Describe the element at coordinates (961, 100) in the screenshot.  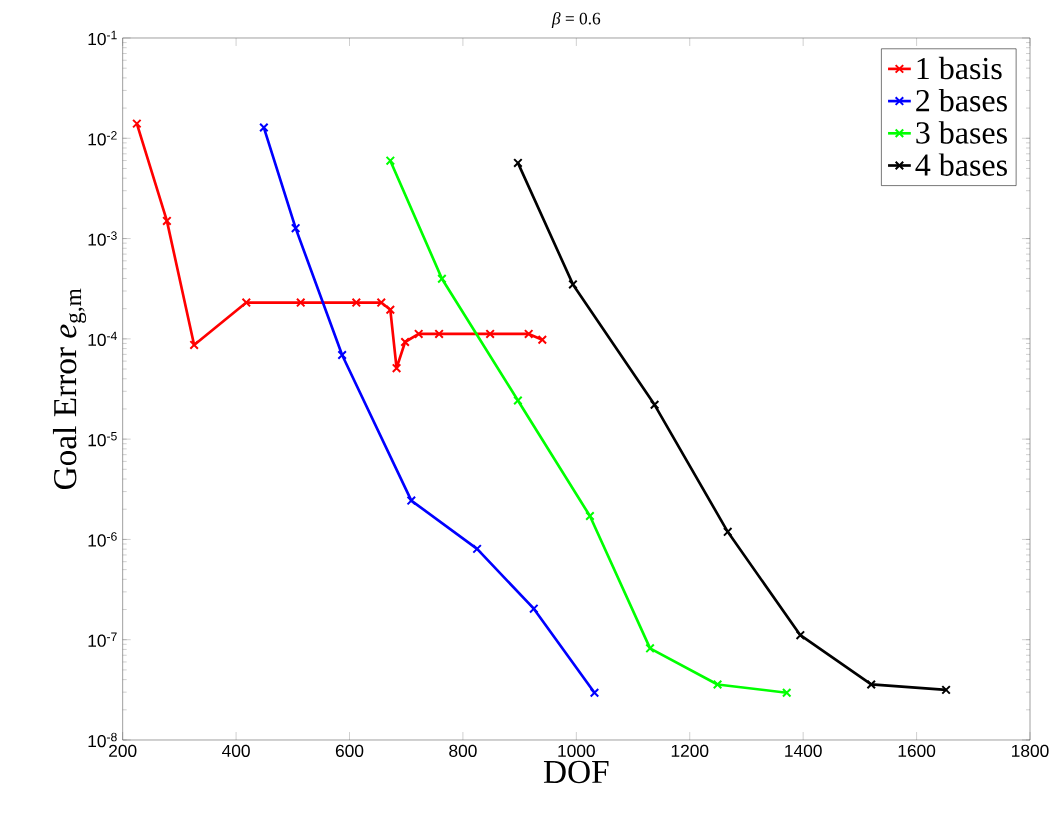
I see `legend-label: 2 bases` at that location.